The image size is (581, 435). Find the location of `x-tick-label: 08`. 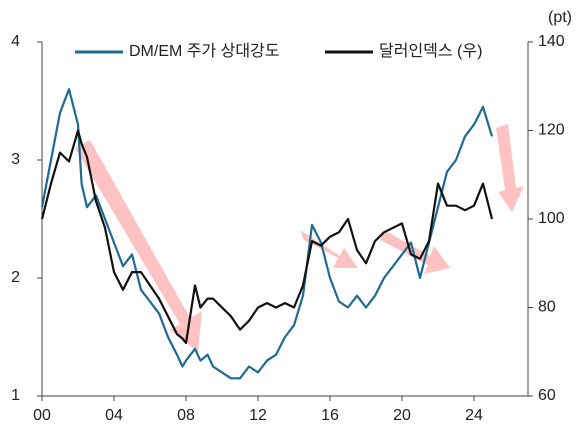

x-tick-label: 08 is located at coordinates (186, 415).